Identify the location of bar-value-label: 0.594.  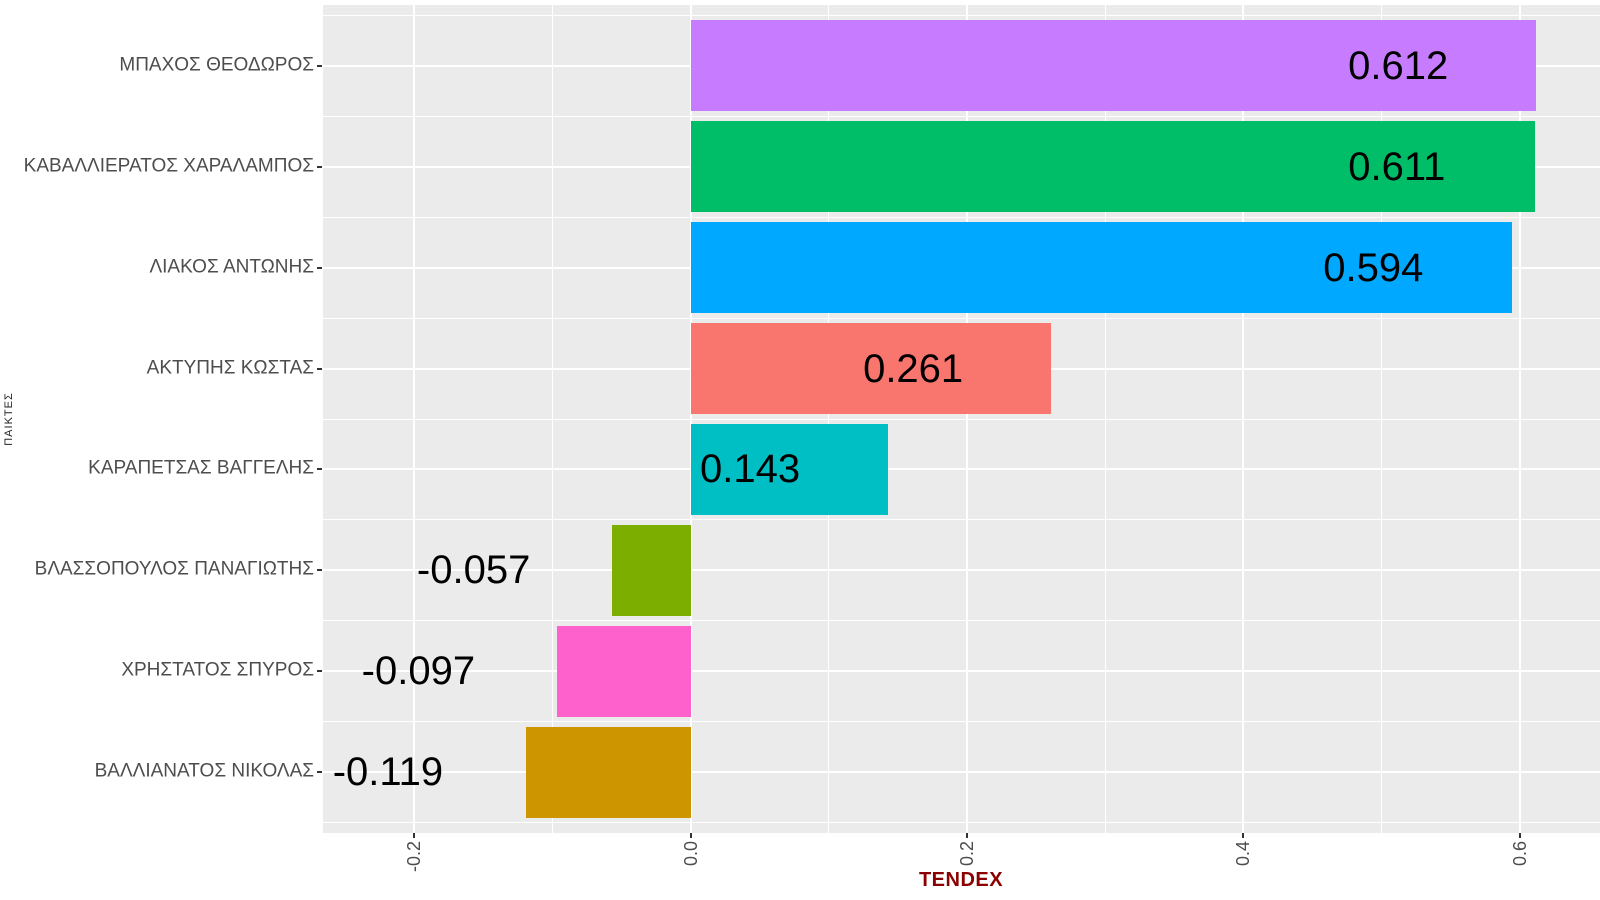
(1373, 267).